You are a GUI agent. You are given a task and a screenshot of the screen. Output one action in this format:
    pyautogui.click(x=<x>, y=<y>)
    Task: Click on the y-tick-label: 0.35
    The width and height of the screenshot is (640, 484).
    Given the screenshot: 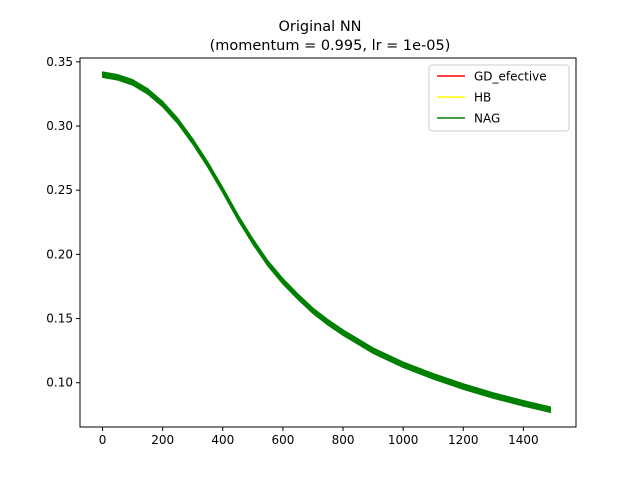 What is the action you would take?
    pyautogui.click(x=59, y=62)
    